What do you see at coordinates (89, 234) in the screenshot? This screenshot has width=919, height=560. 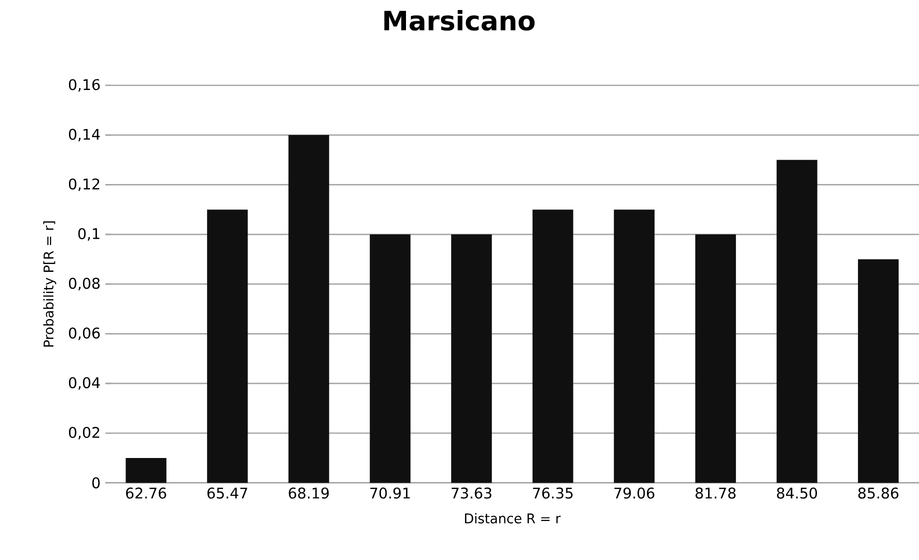 I see `y-tick-label: 0,1` at bounding box center [89, 234].